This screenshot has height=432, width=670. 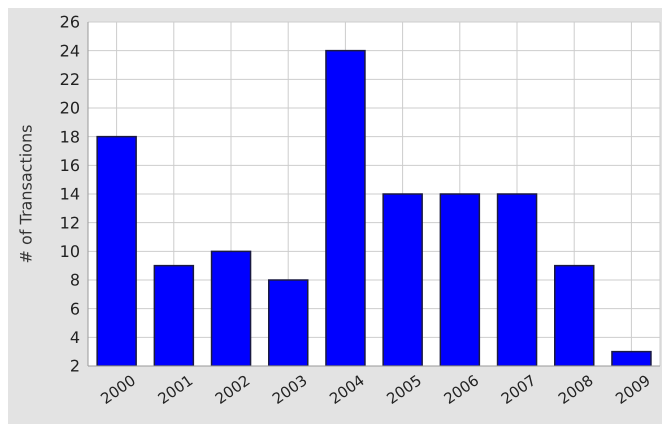 I want to click on y-tick-label: 8, so click(x=75, y=280).